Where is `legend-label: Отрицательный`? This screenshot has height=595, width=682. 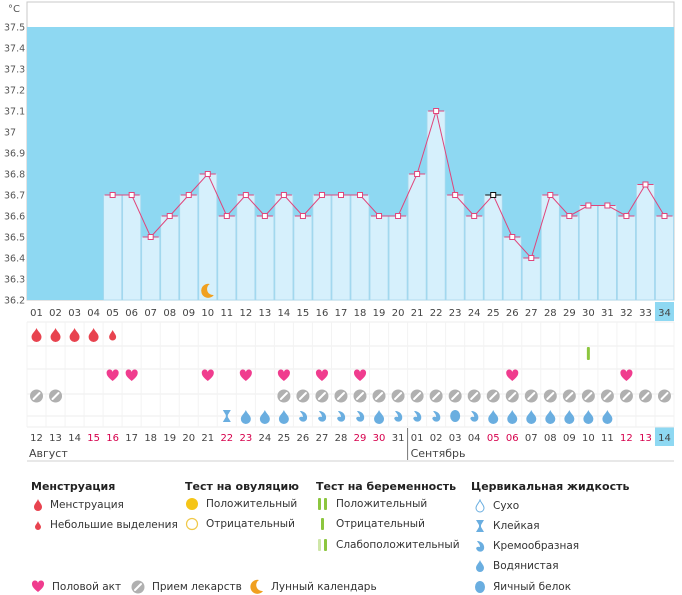 legend-label: Отрицательный is located at coordinates (250, 524).